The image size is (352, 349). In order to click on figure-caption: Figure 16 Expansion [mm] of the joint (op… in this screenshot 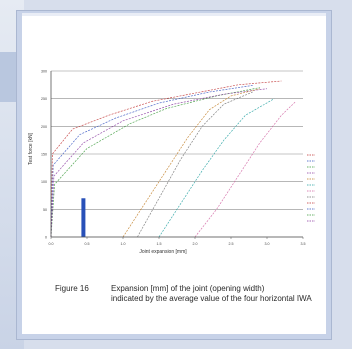, I will do `click(200, 294)`.